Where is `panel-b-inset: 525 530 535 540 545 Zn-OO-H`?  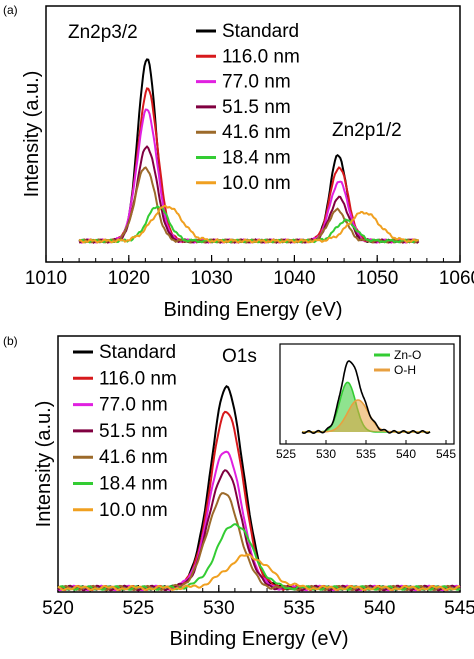 panel-b-inset: 525 530 535 540 545 Zn-OO-H is located at coordinates (366, 402).